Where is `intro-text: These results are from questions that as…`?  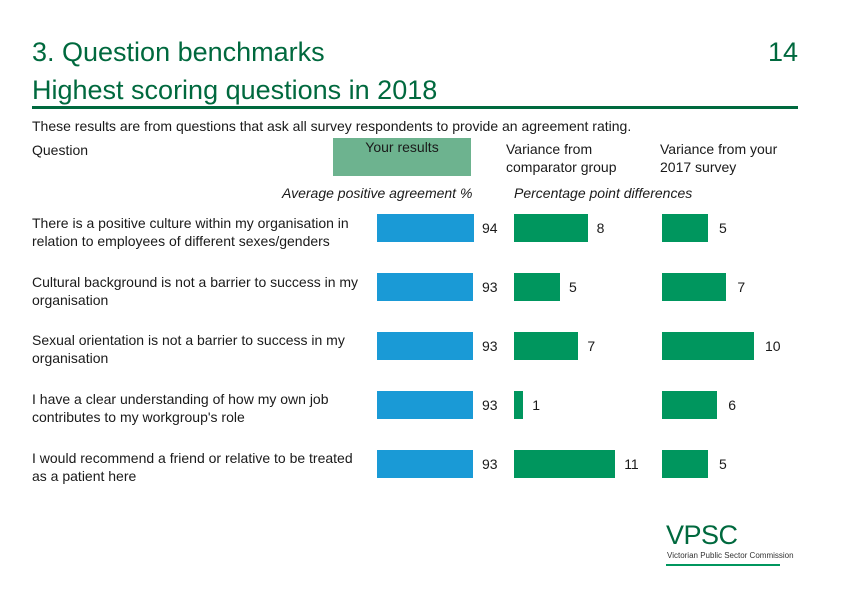
intro-text: These results are from questions that as… is located at coordinates (332, 126).